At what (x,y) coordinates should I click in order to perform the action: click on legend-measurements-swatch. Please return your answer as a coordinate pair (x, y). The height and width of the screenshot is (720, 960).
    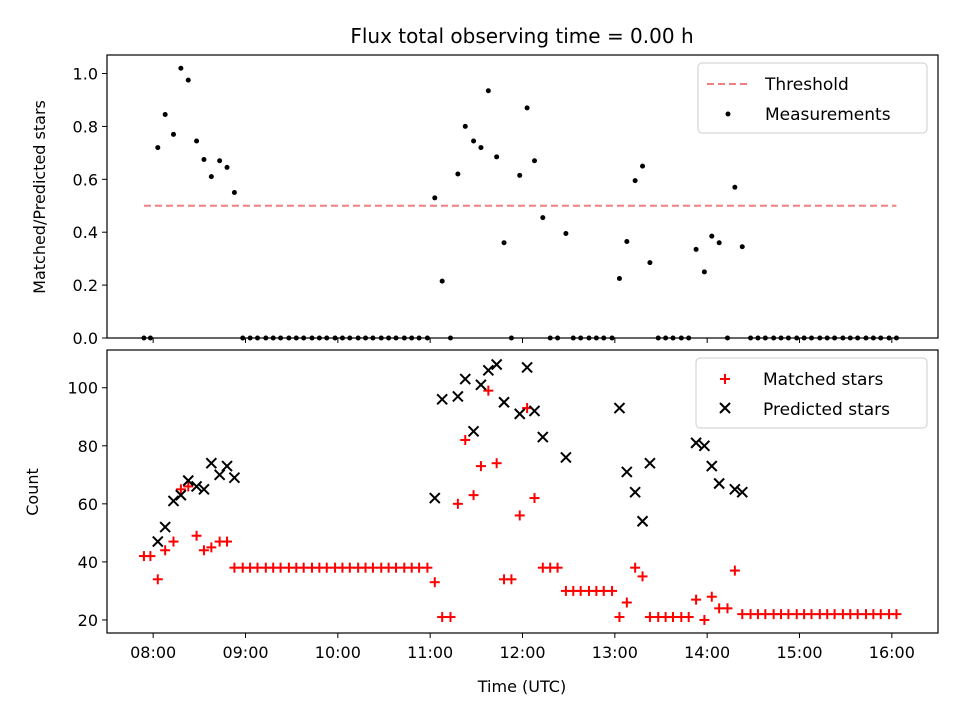
    Looking at the image, I should click on (728, 114).